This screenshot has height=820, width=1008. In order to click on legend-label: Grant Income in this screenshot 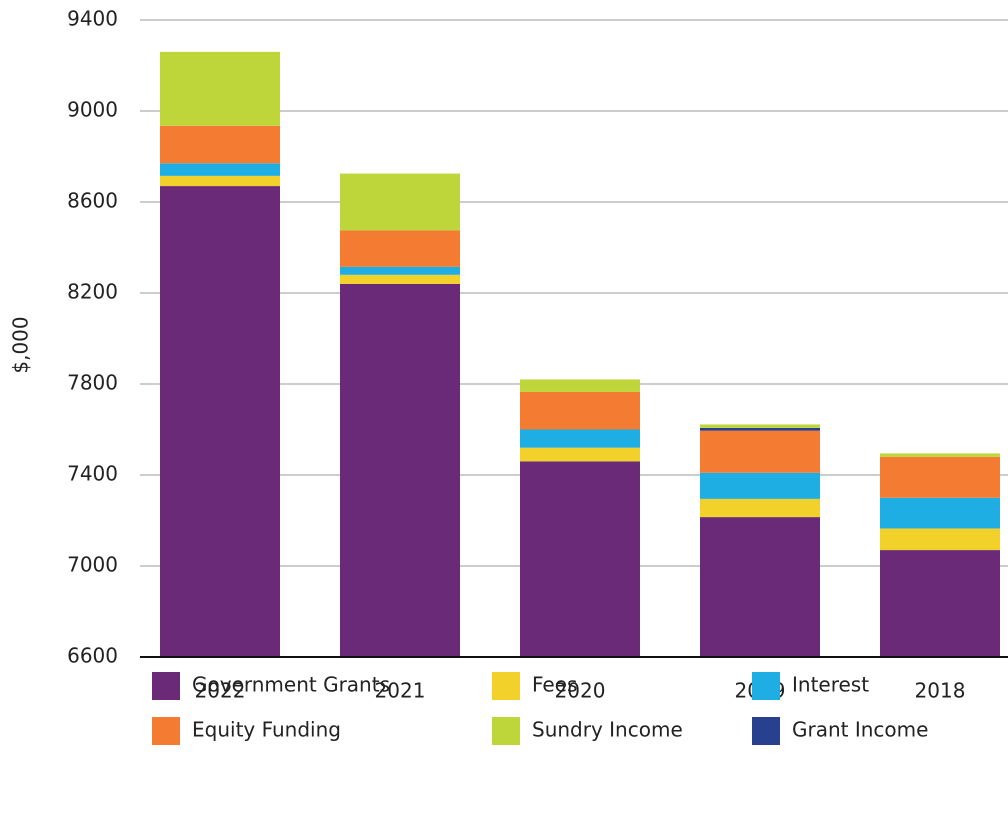, I will do `click(860, 730)`.